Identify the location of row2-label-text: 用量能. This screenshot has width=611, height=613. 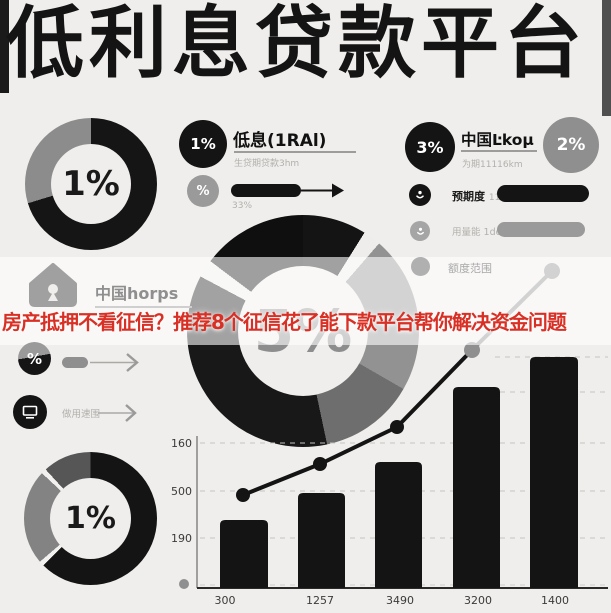
(466, 232).